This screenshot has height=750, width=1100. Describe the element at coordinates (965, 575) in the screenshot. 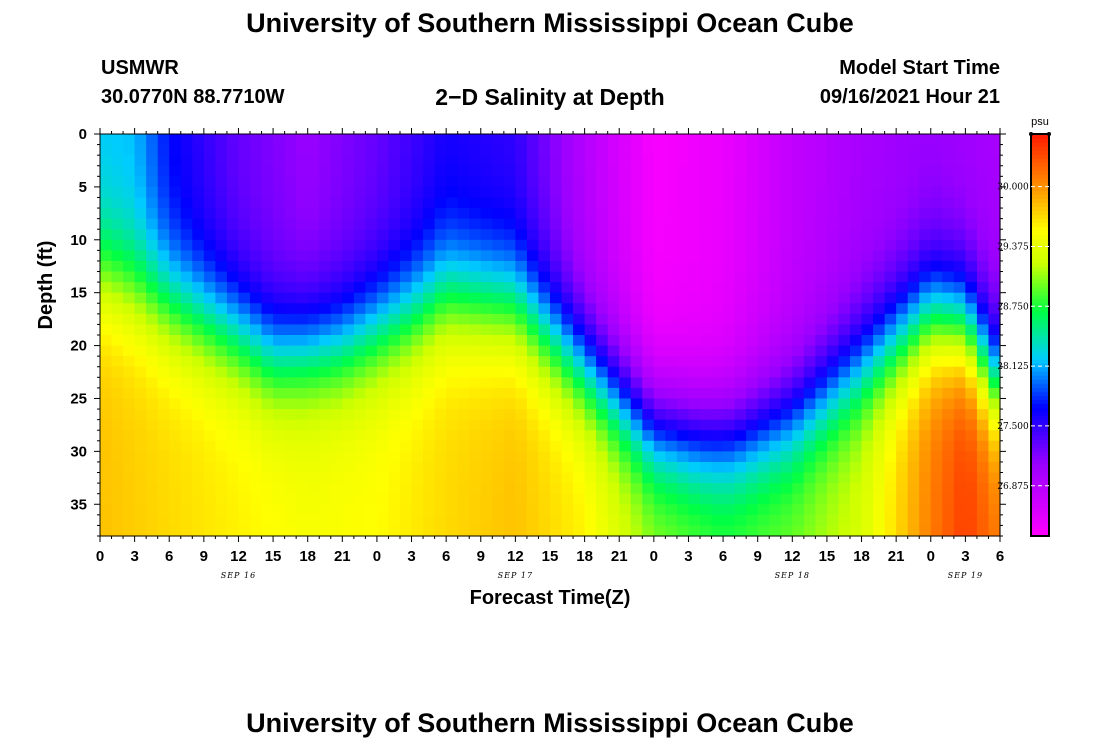

I see `date-label: SEP 19` at that location.